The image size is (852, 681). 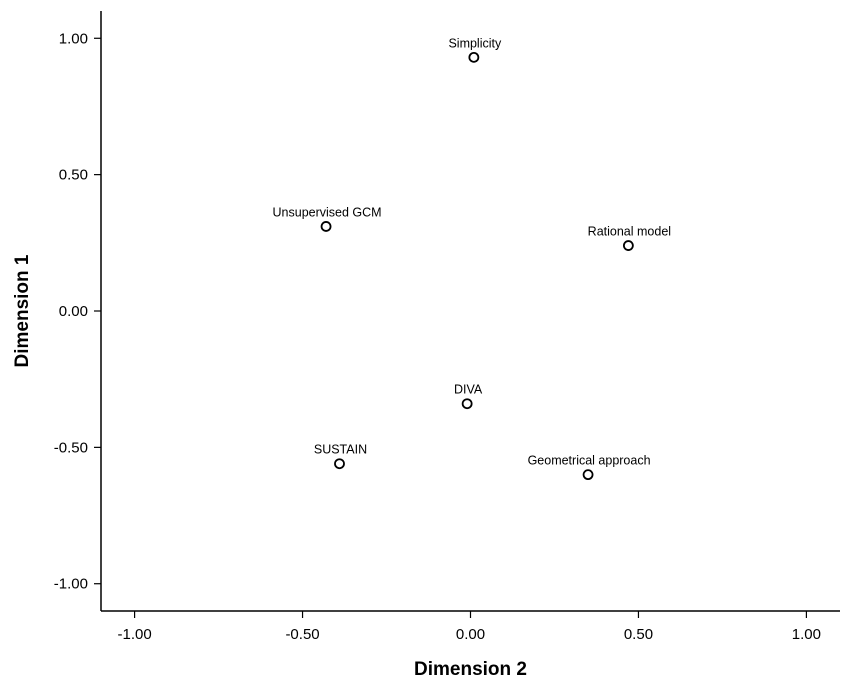 I want to click on x-tick-label: 0.50, so click(x=638, y=634).